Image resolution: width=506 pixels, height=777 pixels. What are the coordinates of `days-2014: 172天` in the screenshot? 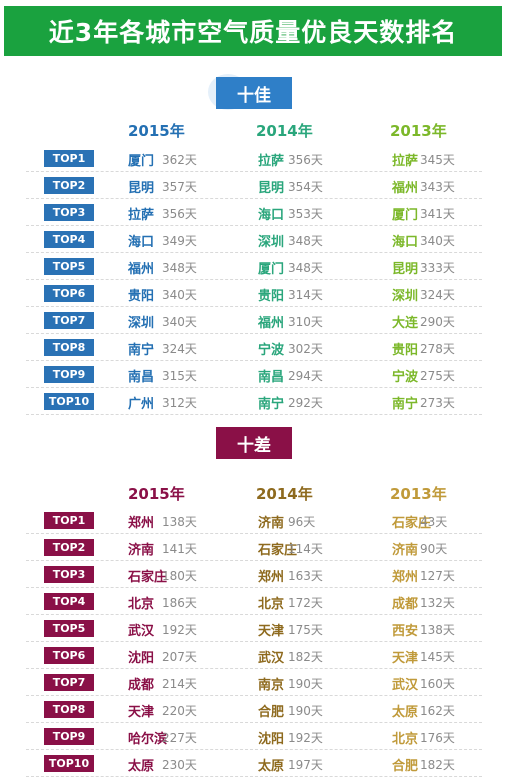 It's located at (305, 603).